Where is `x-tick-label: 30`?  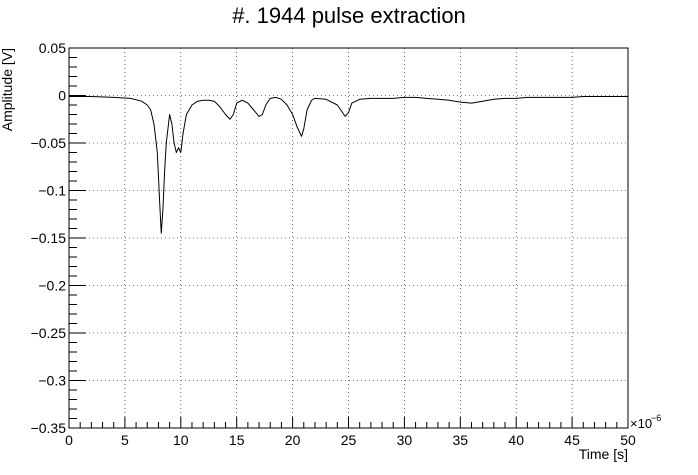
x-tick-label: 30 is located at coordinates (405, 440).